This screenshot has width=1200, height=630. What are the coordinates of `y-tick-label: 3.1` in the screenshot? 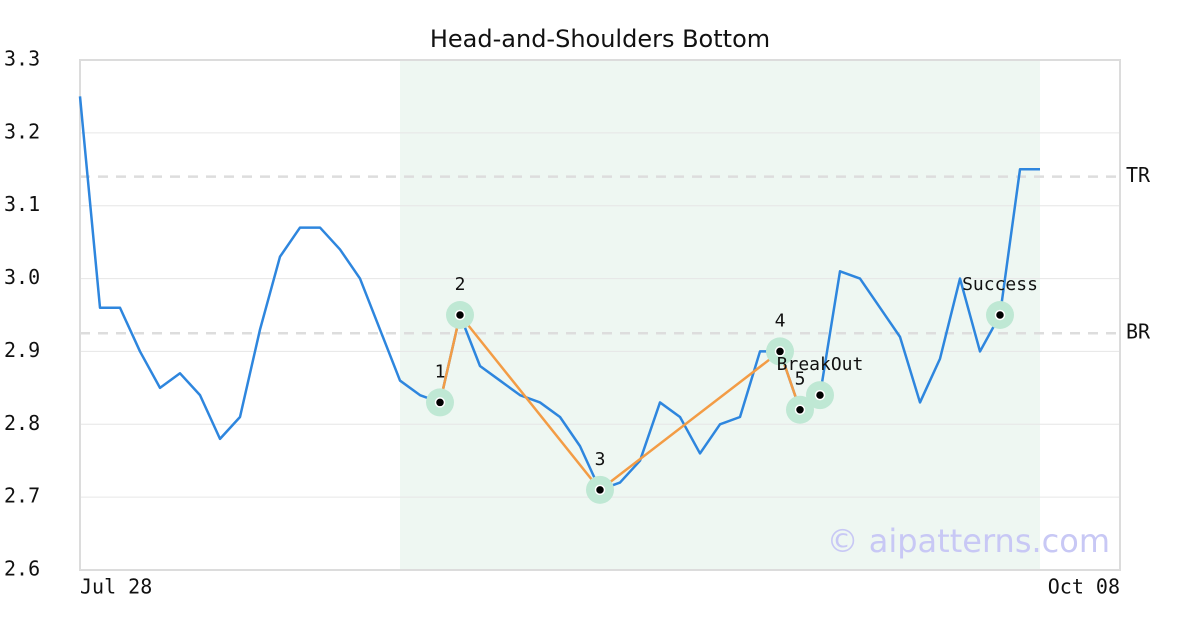 It's located at (22, 204).